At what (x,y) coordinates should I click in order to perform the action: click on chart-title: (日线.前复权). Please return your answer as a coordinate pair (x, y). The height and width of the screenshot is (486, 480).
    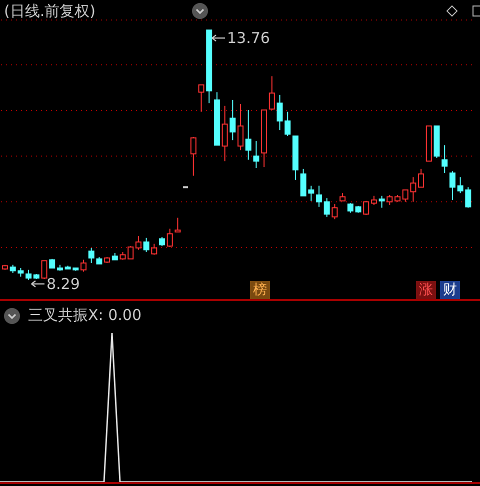
    Looking at the image, I should click on (50, 11).